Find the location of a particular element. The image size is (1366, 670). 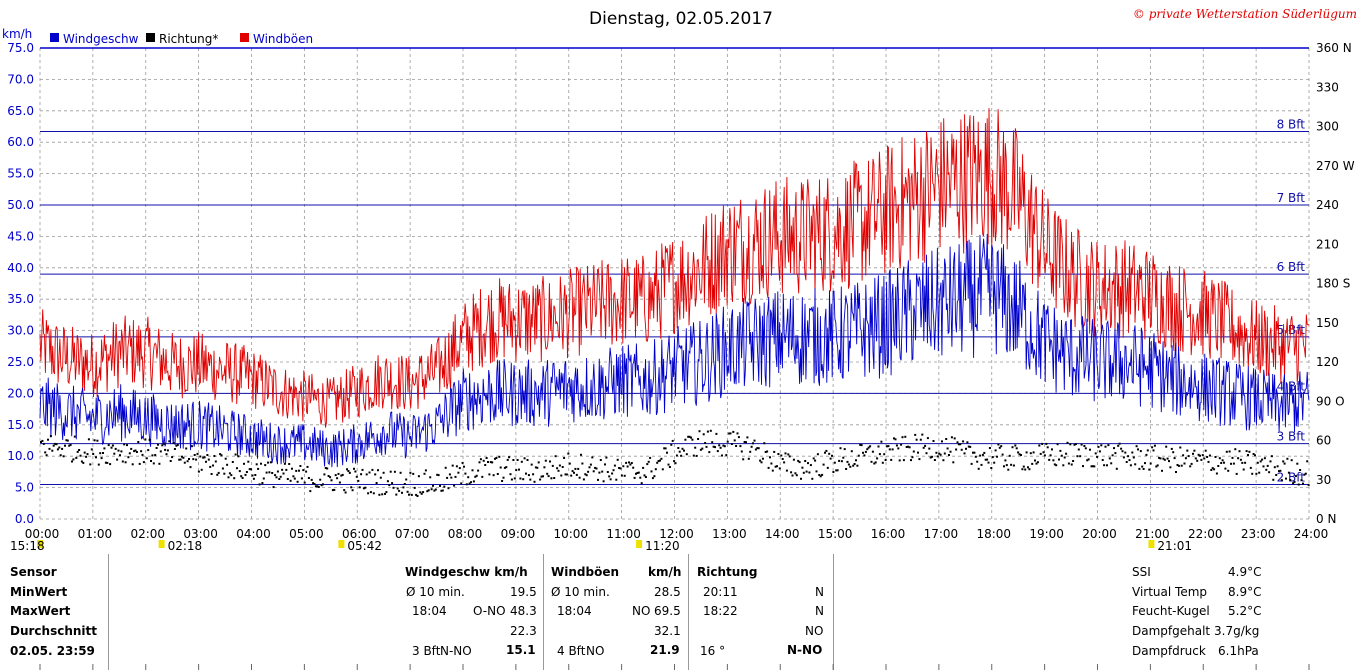

dampfdruck-value: 6.1hPa is located at coordinates (1238, 651).